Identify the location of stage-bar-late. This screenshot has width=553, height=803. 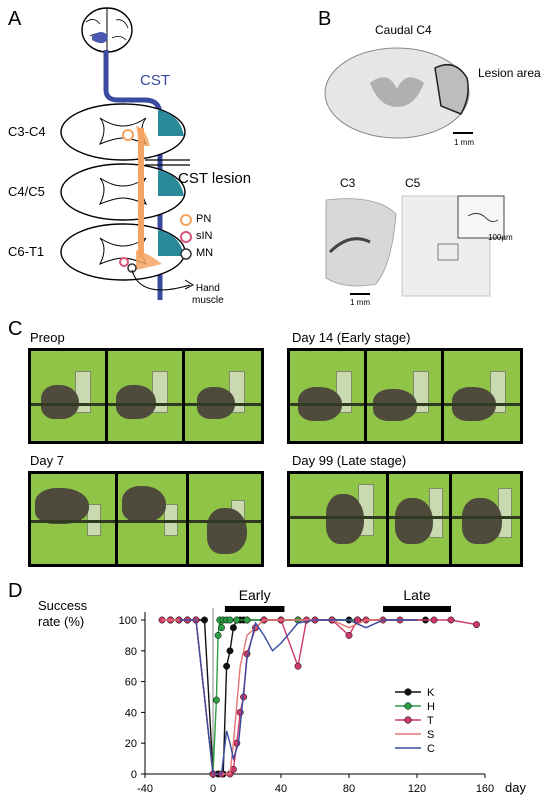
(417, 609).